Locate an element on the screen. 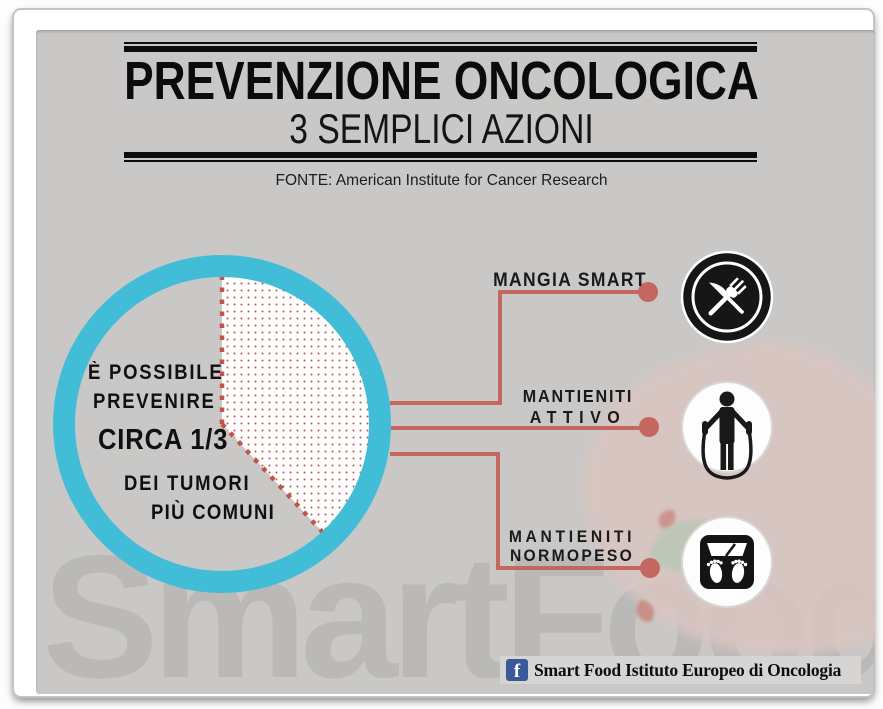 This screenshot has width=883, height=709. header-rule-top is located at coordinates (440, 47).